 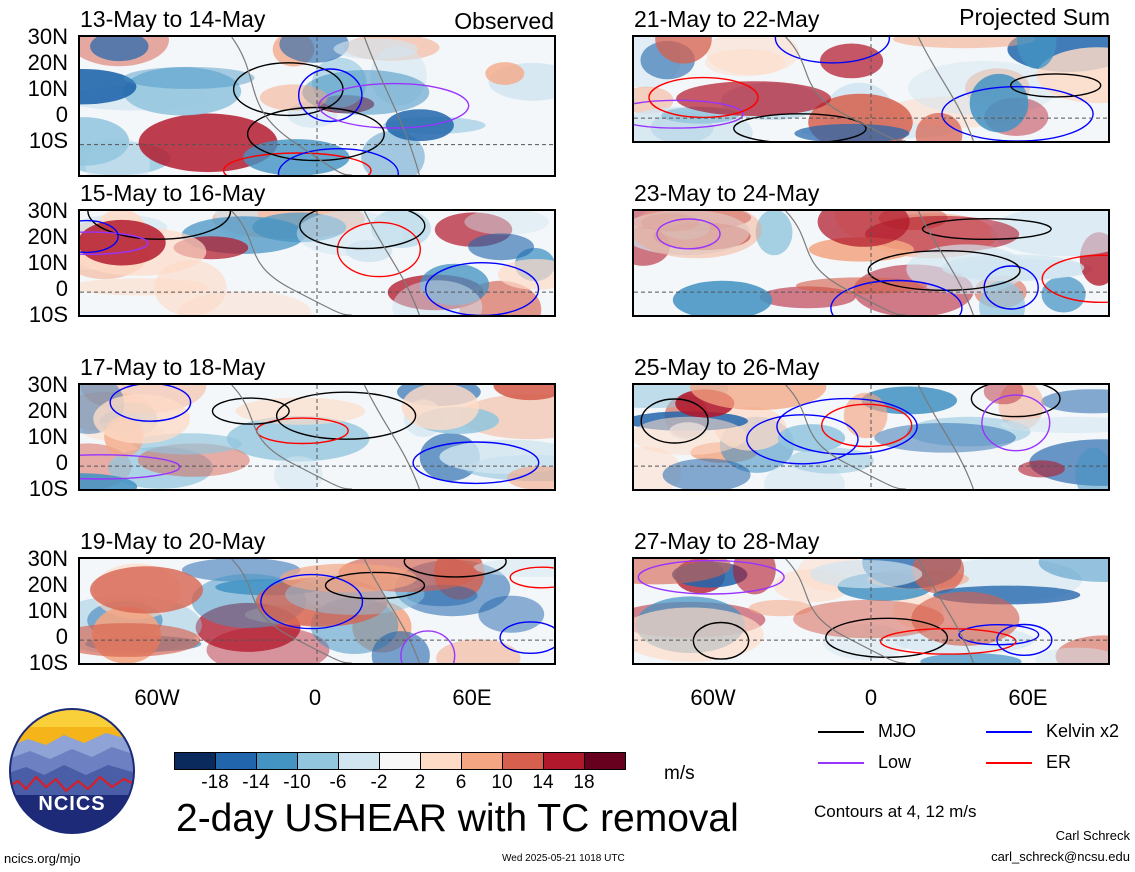 I want to click on colorbar-tick-label: -2, so click(x=379, y=782).